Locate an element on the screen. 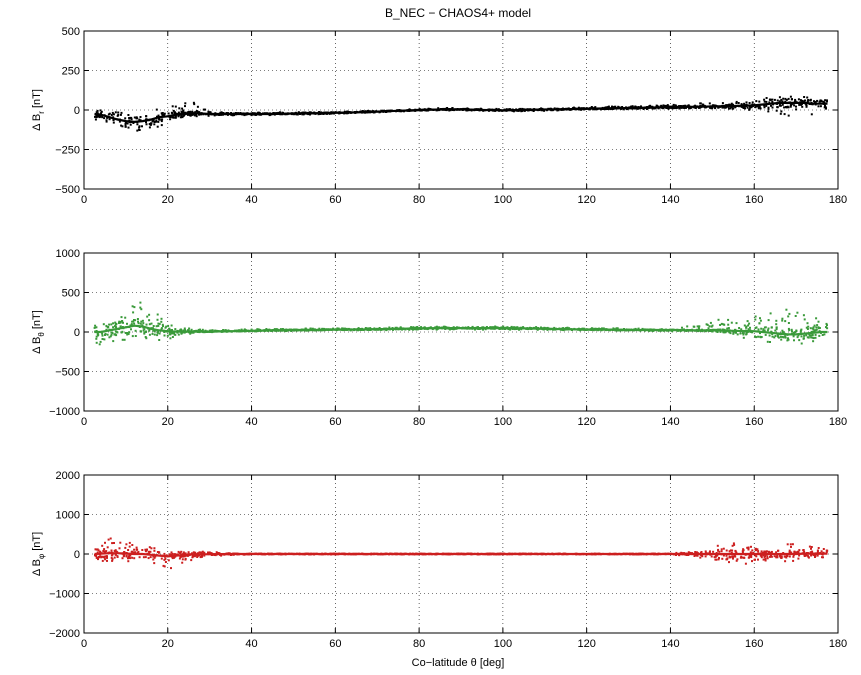  x-tick-label-br: 0 is located at coordinates (84, 200).